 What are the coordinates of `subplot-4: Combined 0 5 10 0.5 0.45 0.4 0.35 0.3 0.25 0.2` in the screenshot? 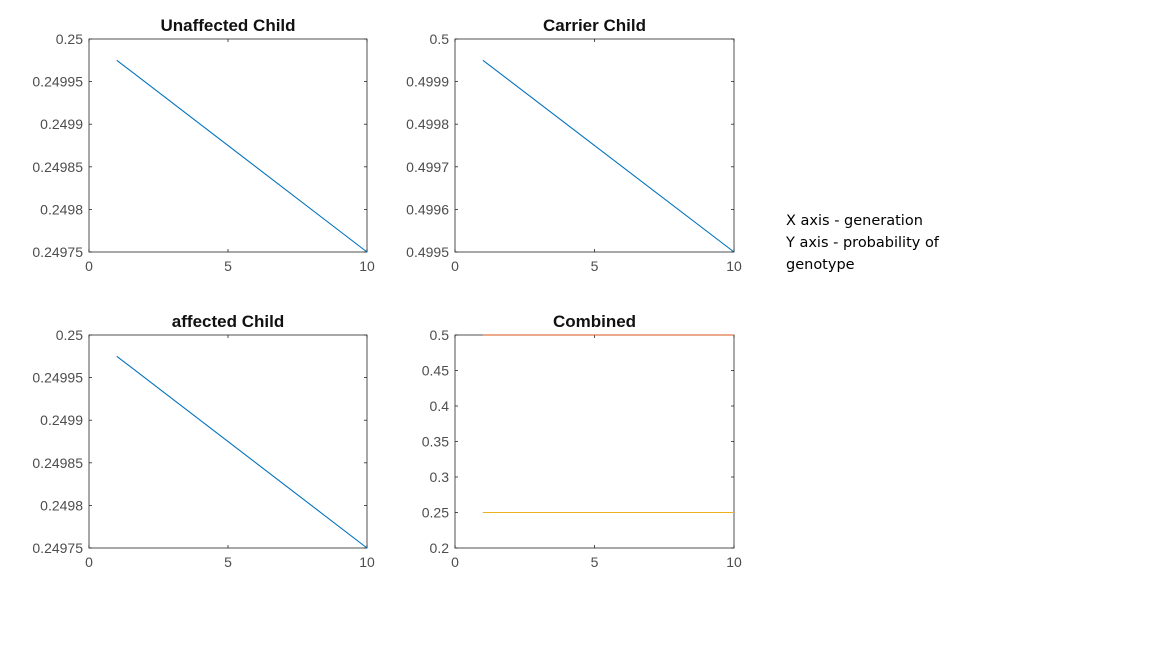 It's located at (582, 441).